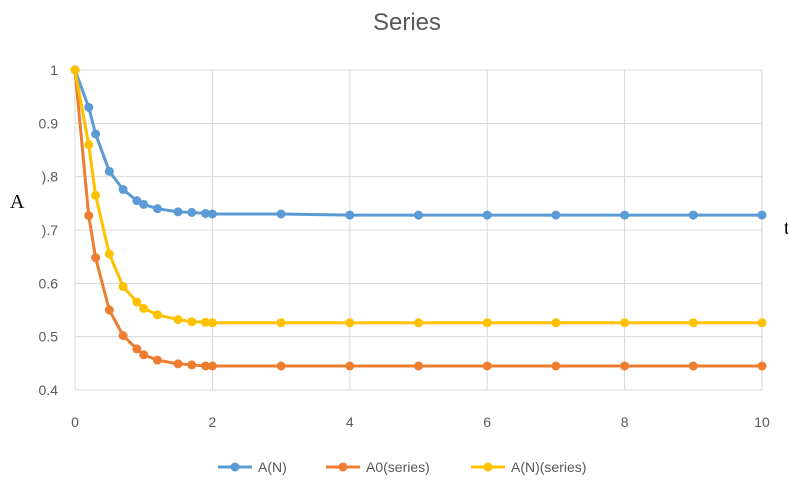  Describe the element at coordinates (487, 422) in the screenshot. I see `x-tick-label: 6` at that location.